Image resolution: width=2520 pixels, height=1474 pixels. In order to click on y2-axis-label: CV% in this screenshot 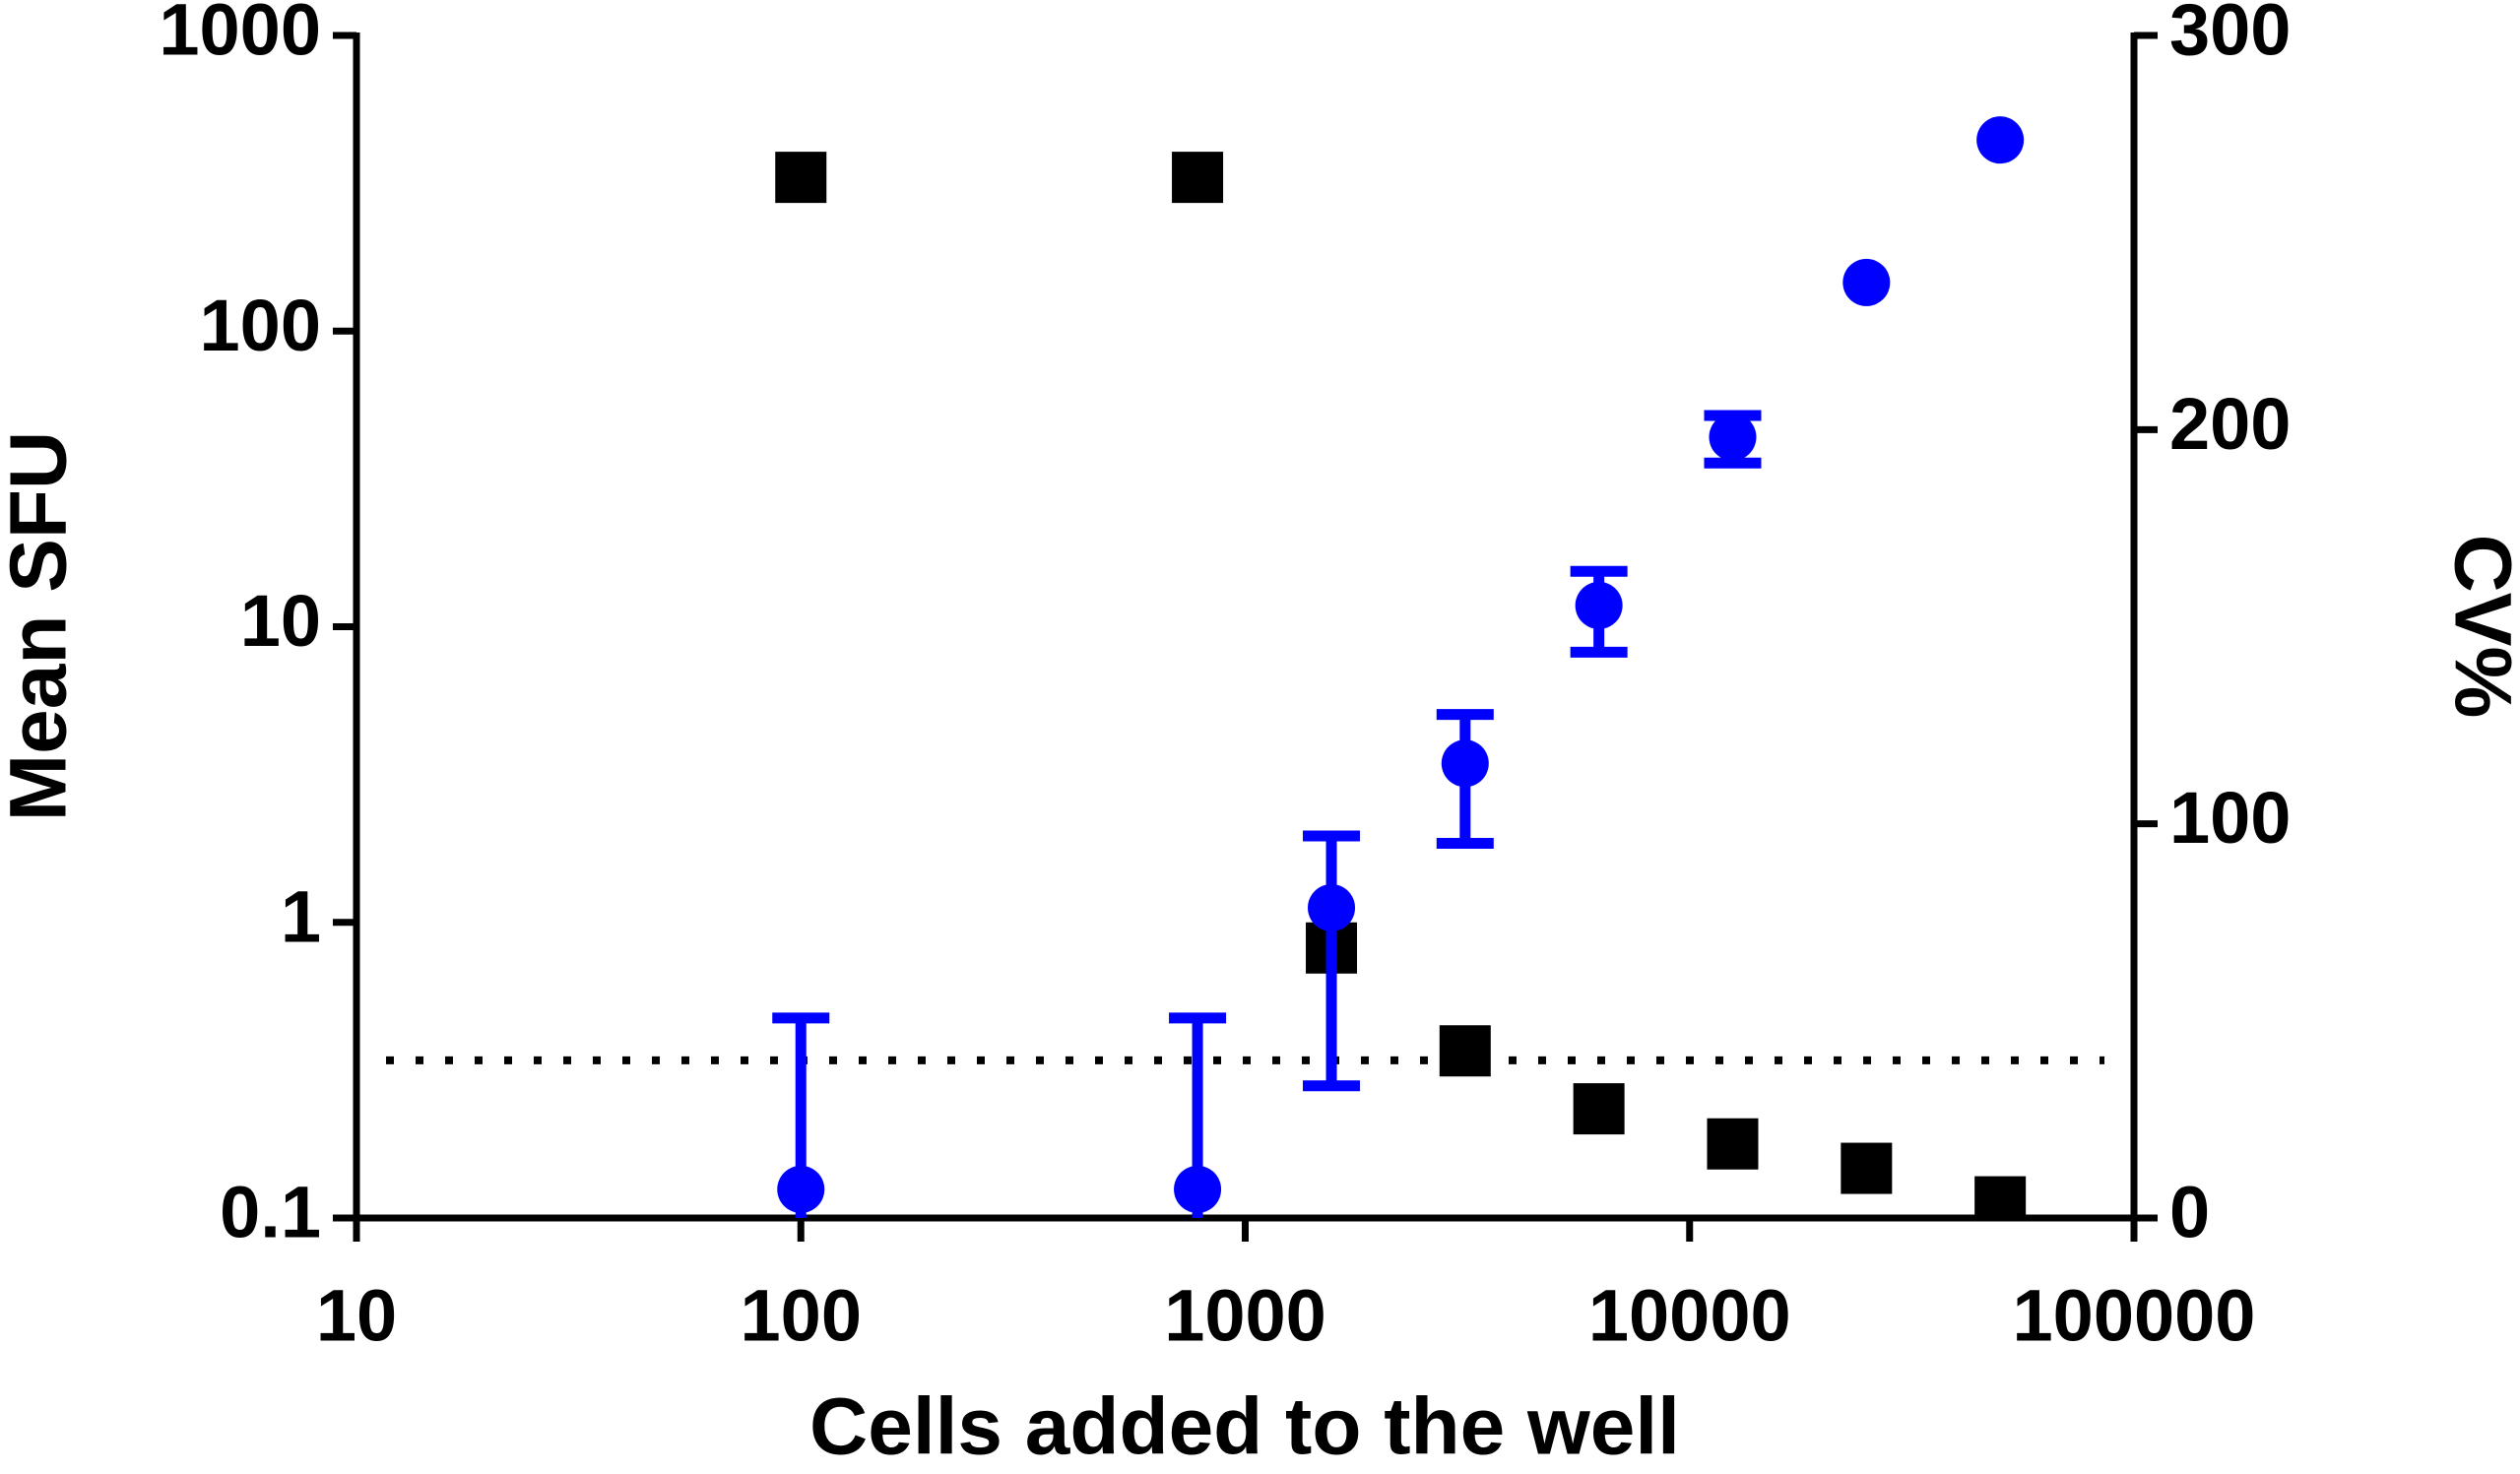, I will do `click(2478, 627)`.